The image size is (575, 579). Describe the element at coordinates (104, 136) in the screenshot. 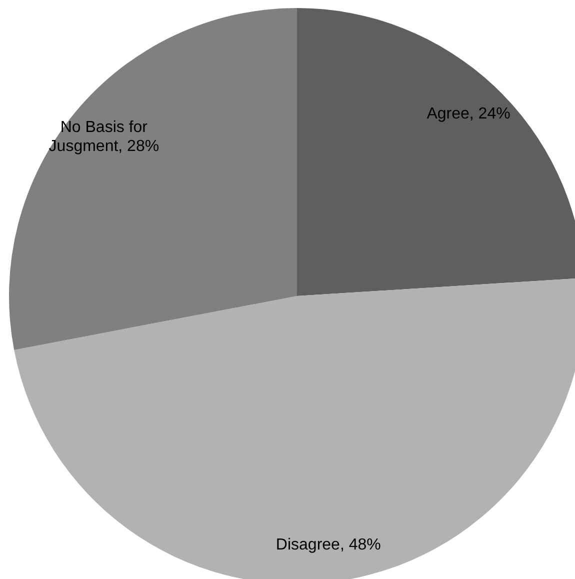

I see `slice-label: No Basis for Jusgment, 28%` at that location.